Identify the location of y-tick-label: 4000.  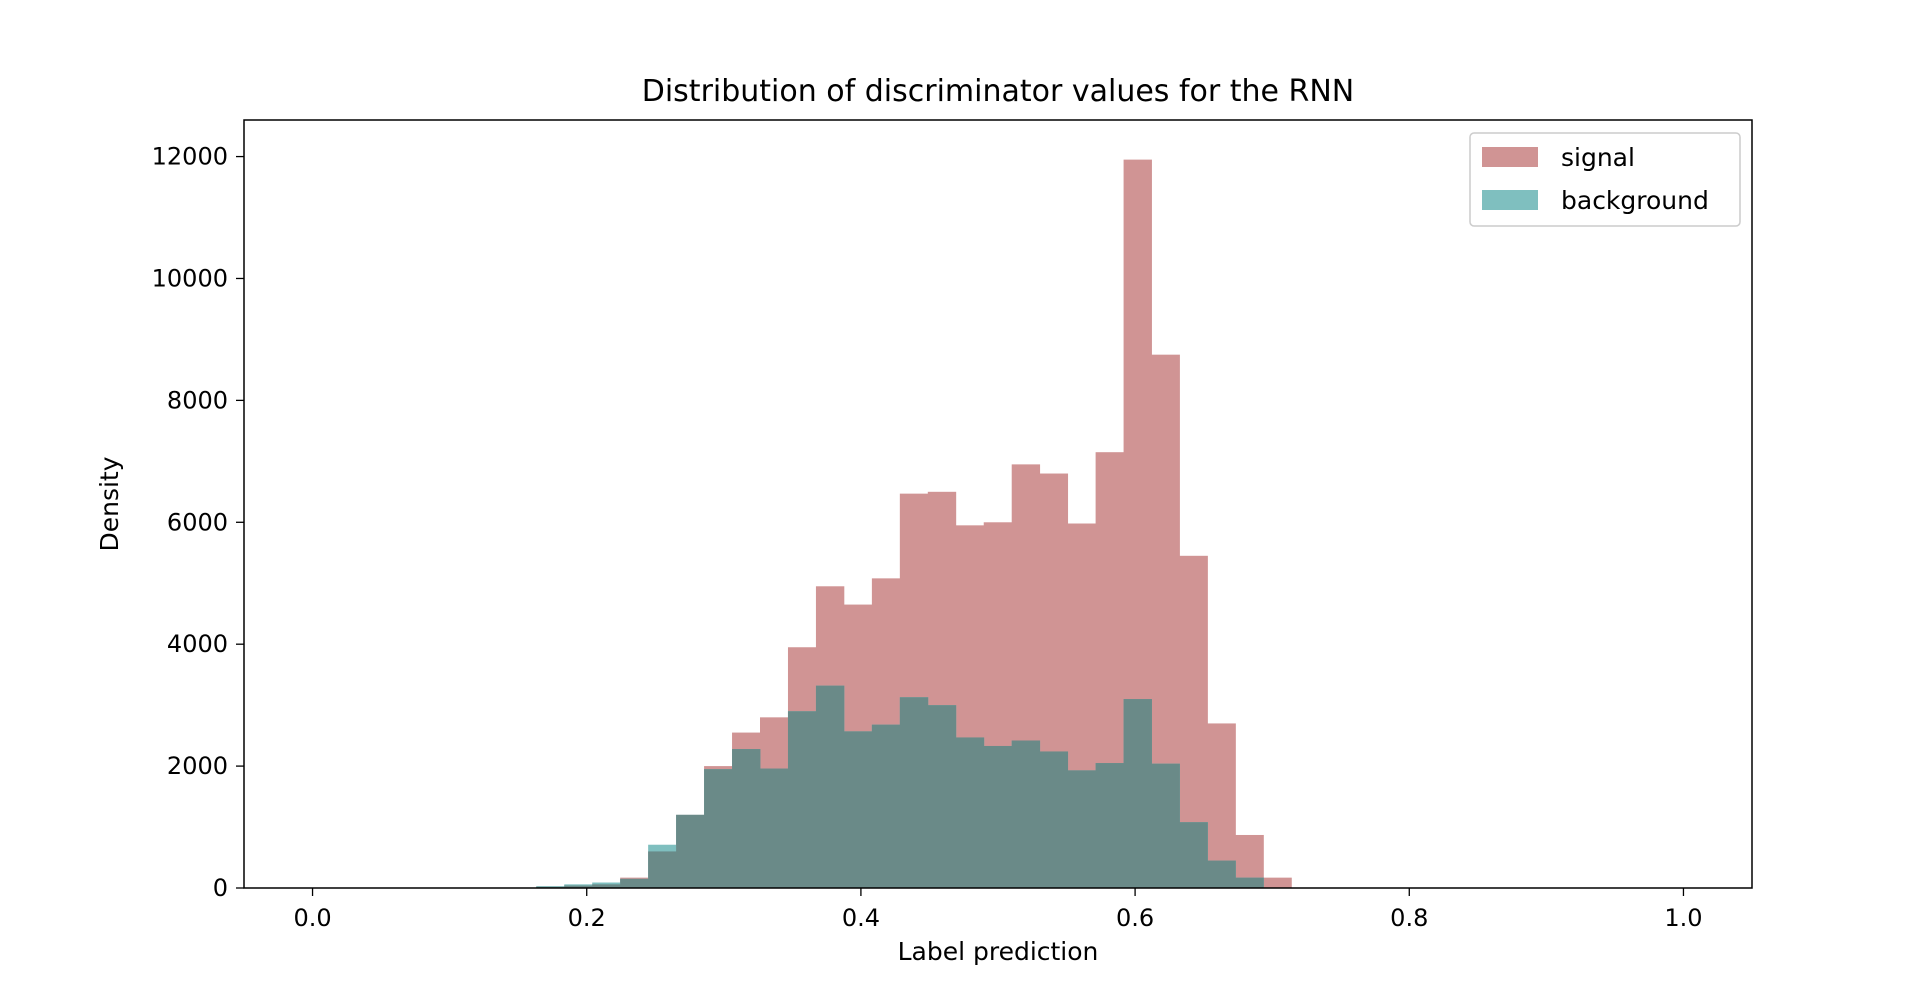
(197, 644).